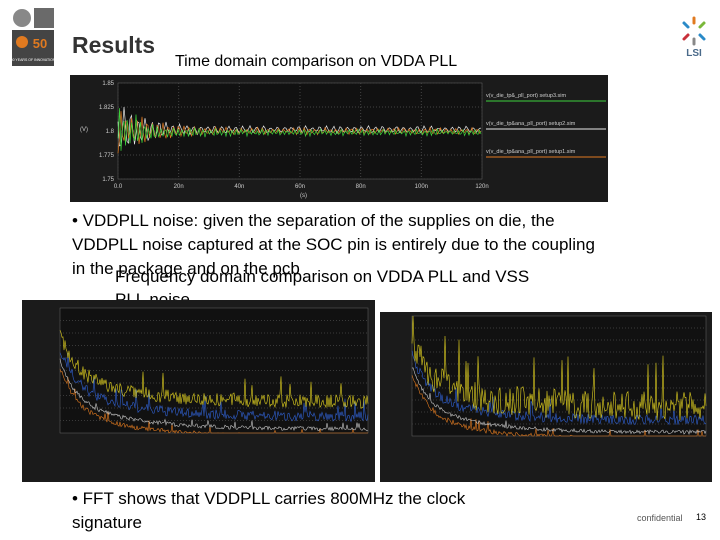 The height and width of the screenshot is (540, 720). I want to click on x-tick-label: 60n, so click(300, 187).